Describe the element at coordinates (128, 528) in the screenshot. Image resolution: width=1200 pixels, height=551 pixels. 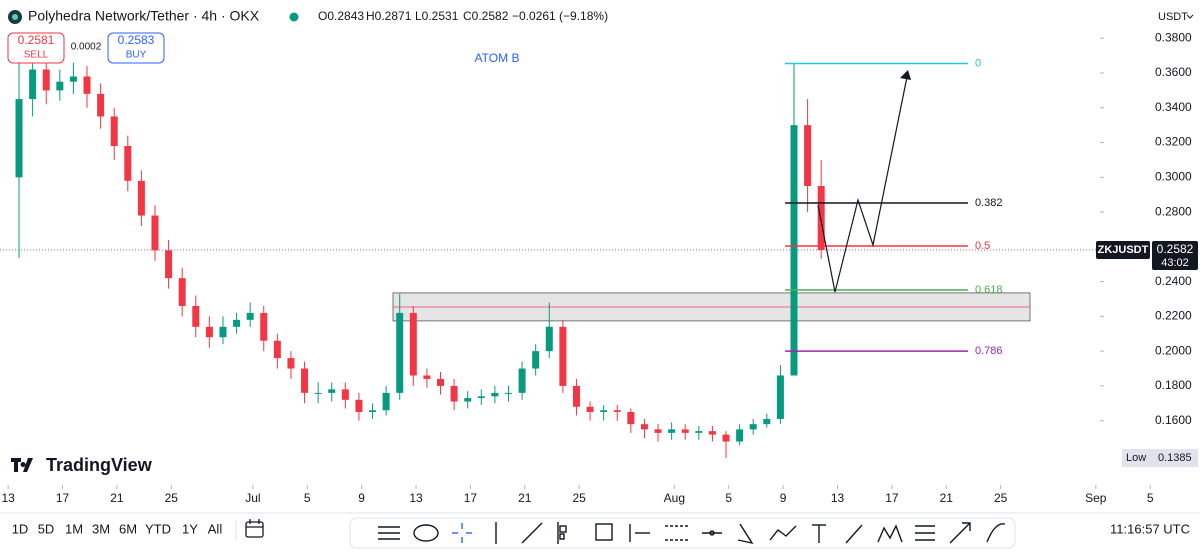
I see `range-button: 6M` at that location.